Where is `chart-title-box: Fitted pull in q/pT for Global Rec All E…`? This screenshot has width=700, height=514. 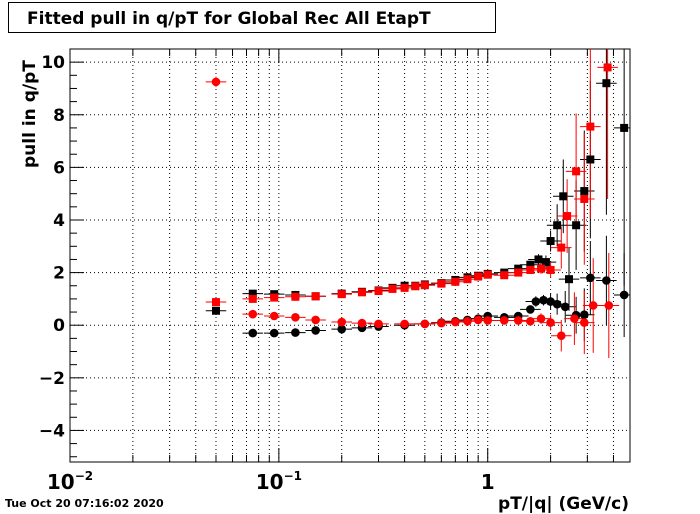 chart-title-box: Fitted pull in q/pT for Global Rec All E… is located at coordinates (252, 17).